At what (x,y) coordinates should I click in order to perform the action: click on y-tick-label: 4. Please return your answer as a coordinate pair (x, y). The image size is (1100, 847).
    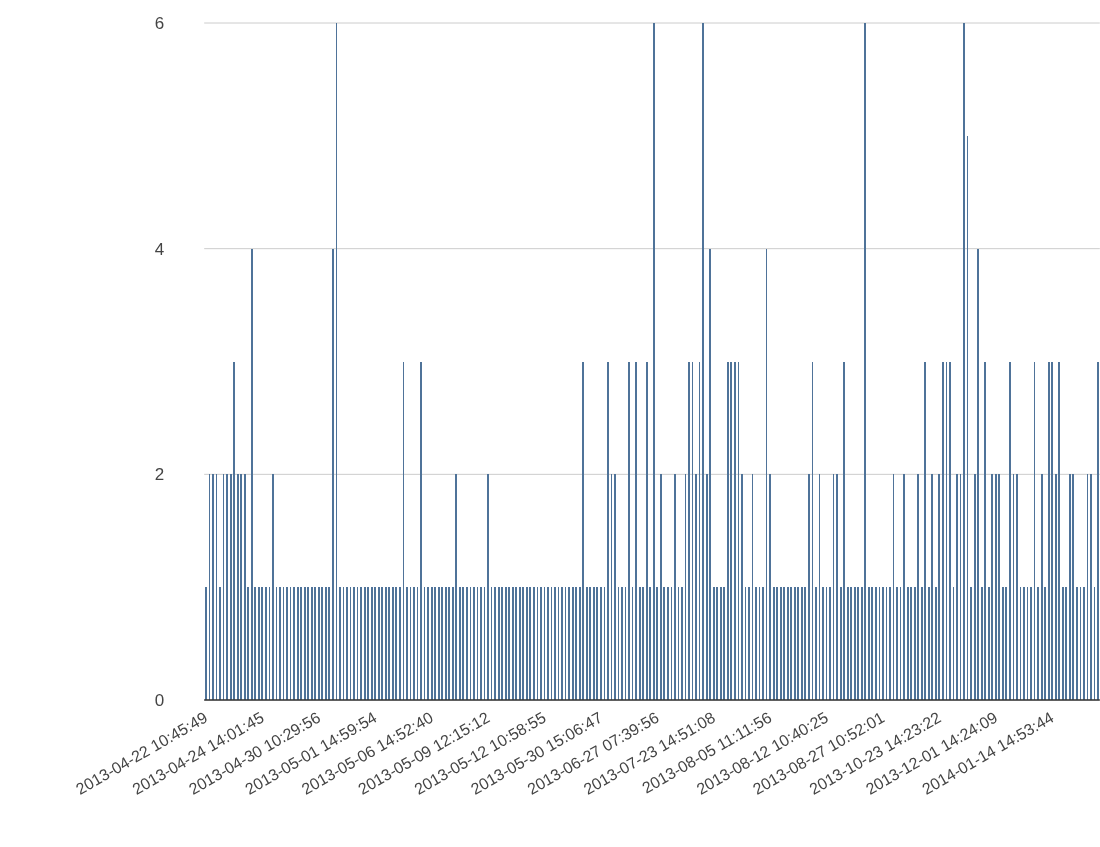
    Looking at the image, I should click on (159, 249).